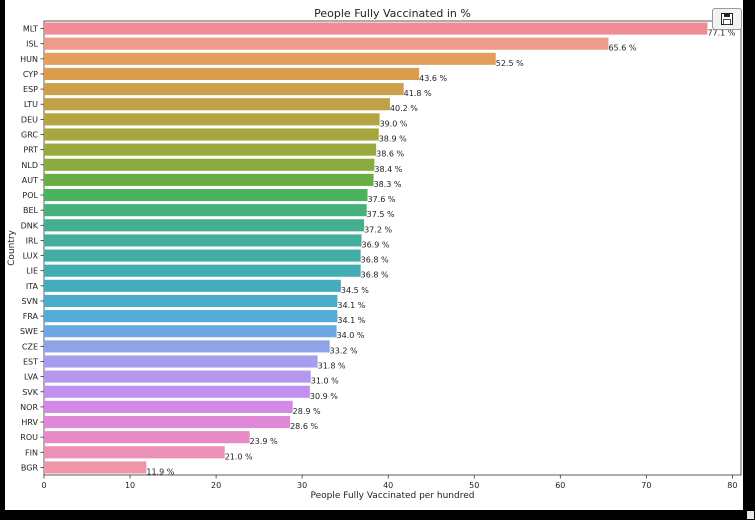  Describe the element at coordinates (30, 29) in the screenshot. I see `y-tick-label: MLT` at that location.